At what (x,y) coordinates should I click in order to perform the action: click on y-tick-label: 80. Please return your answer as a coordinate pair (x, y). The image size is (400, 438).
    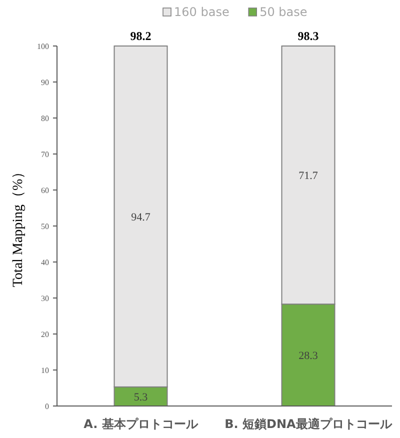
    Looking at the image, I should click on (45, 118).